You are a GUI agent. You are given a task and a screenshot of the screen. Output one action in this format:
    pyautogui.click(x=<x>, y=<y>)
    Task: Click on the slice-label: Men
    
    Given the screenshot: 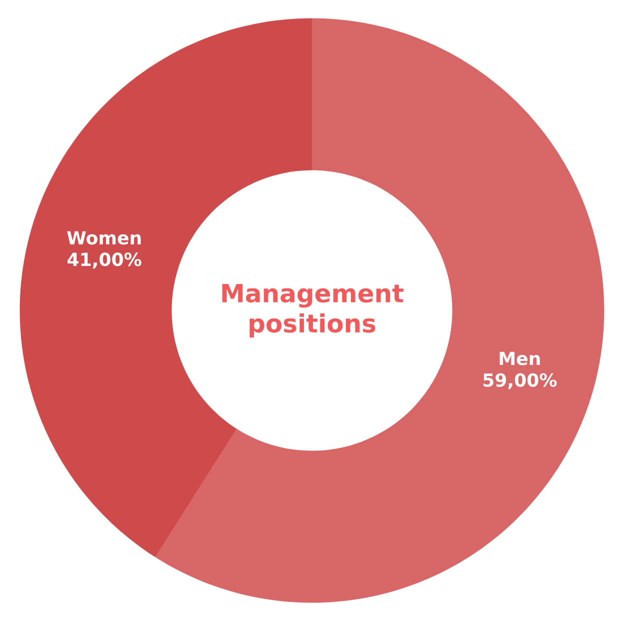 What is the action you would take?
    pyautogui.click(x=520, y=359)
    